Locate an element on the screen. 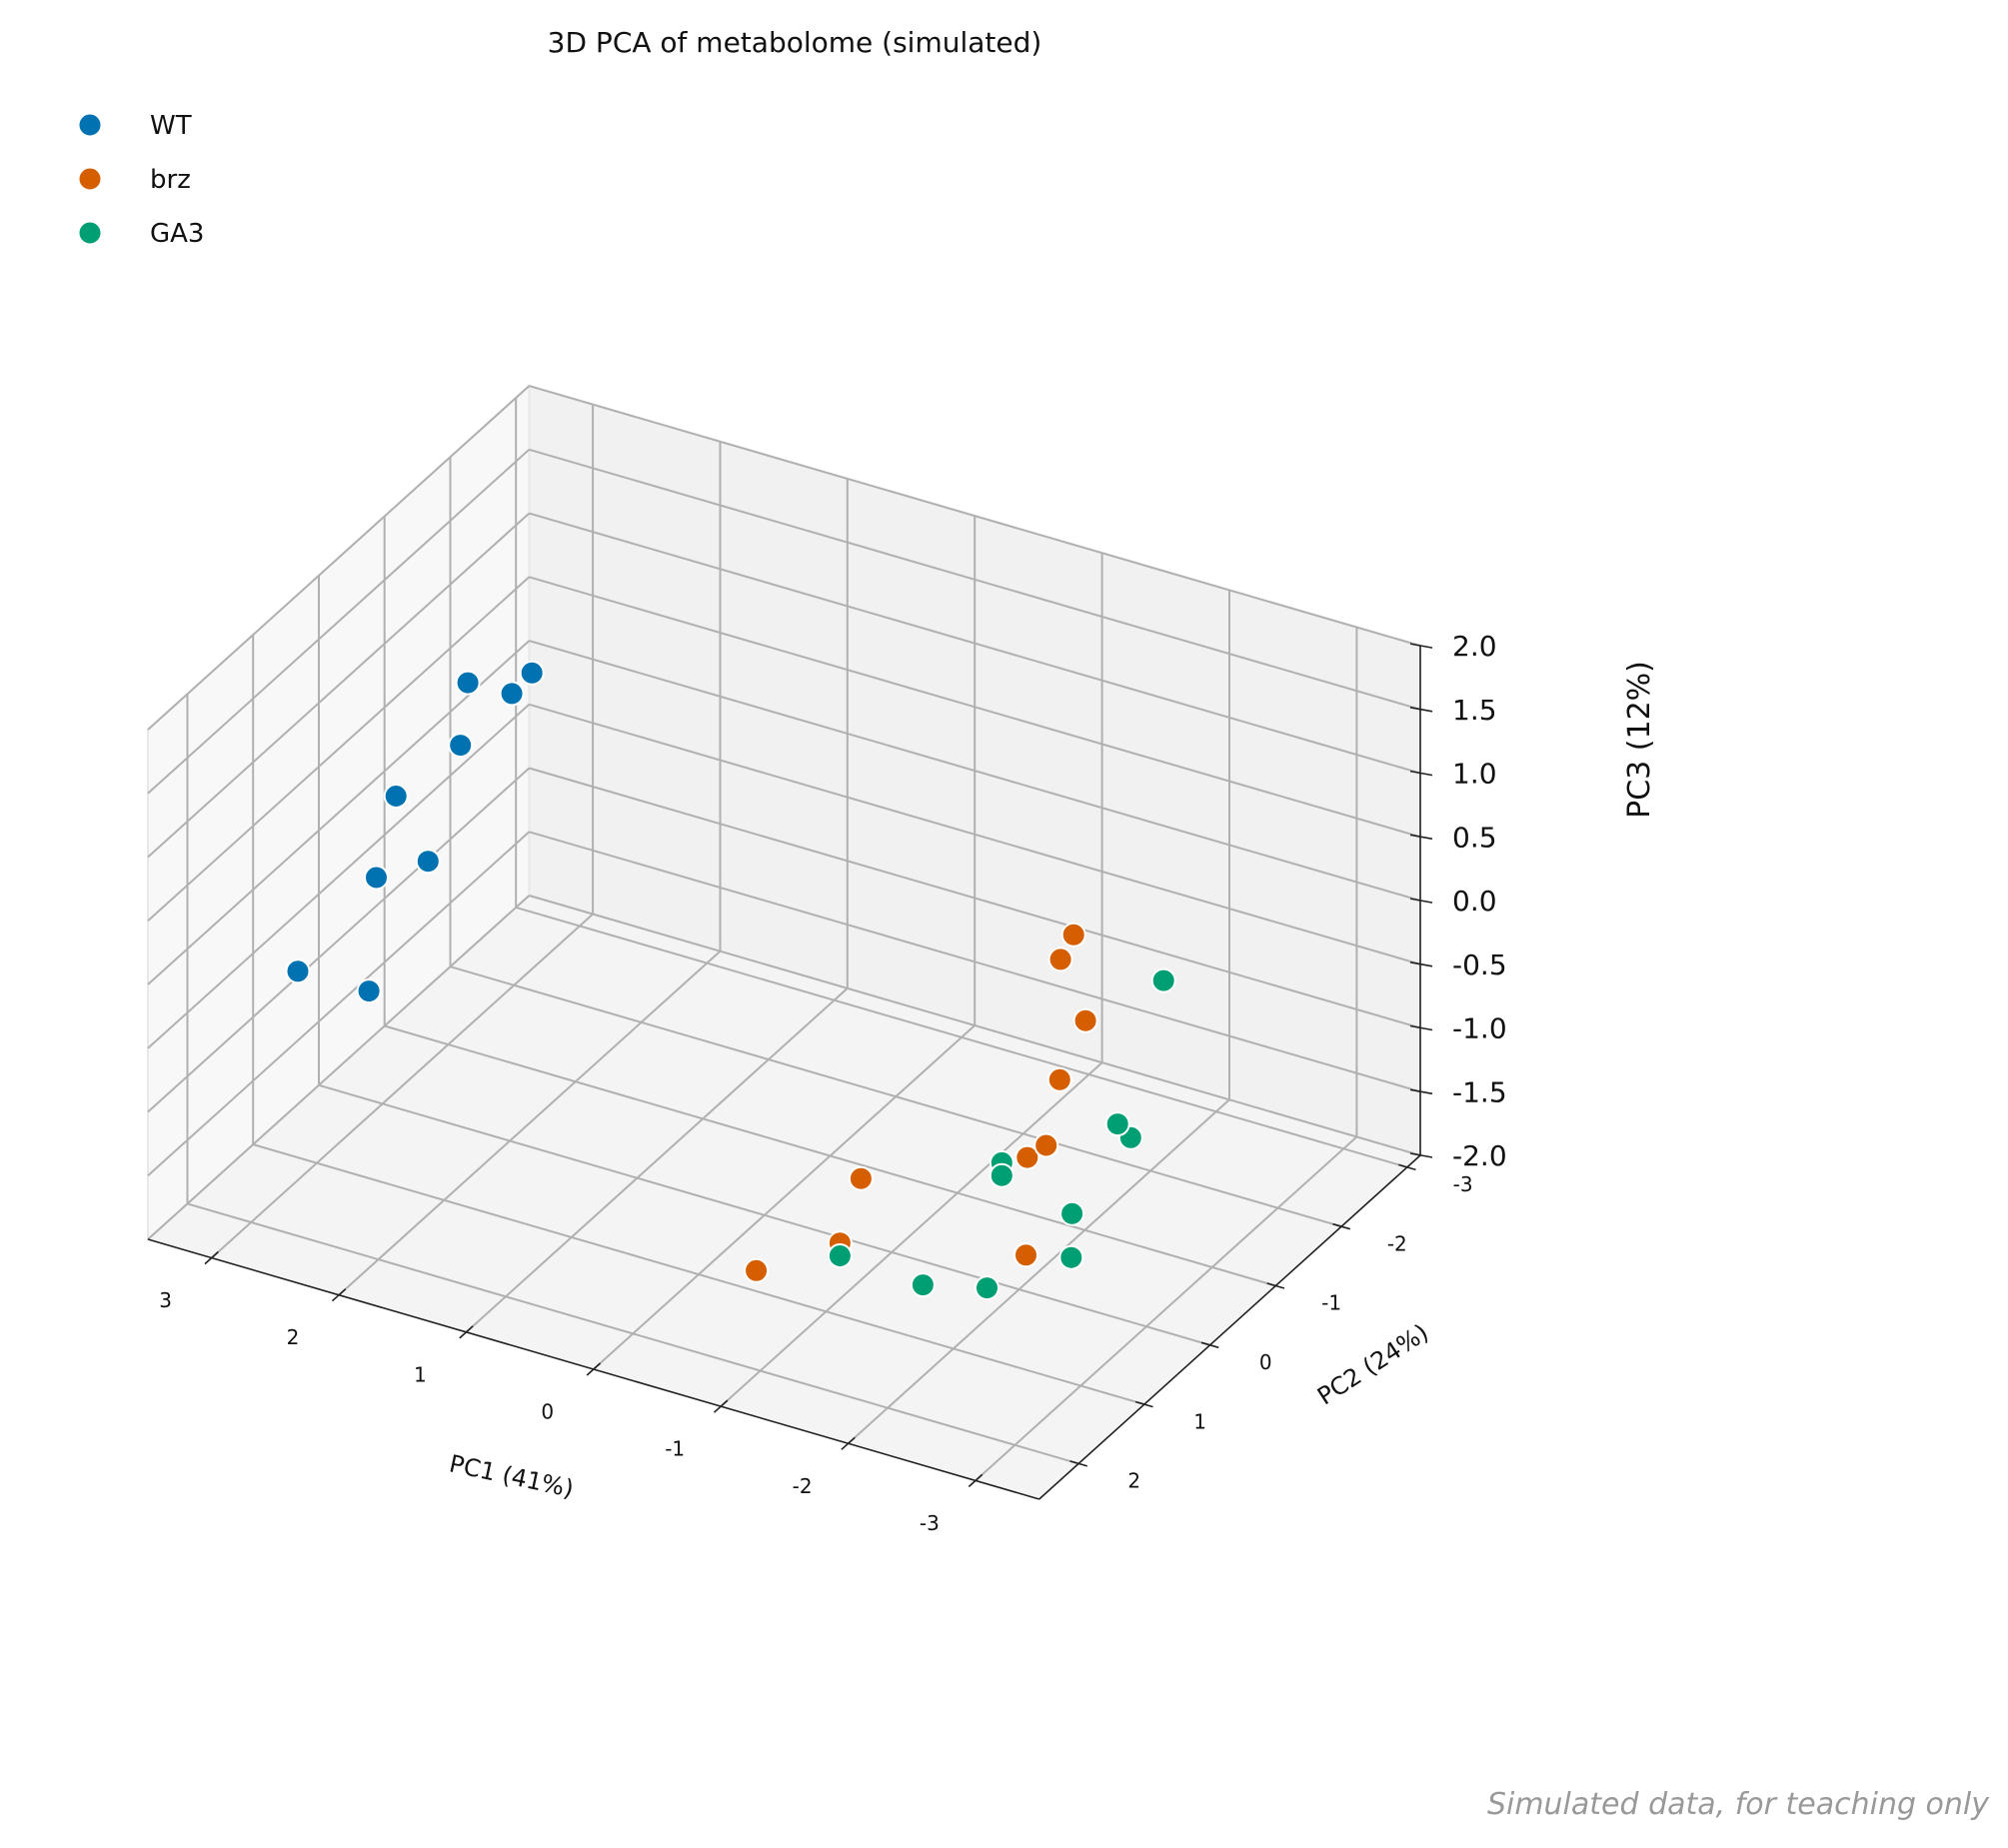 The width and height of the screenshot is (2008, 1848). pc1-tick-label: -1 is located at coordinates (675, 1449).